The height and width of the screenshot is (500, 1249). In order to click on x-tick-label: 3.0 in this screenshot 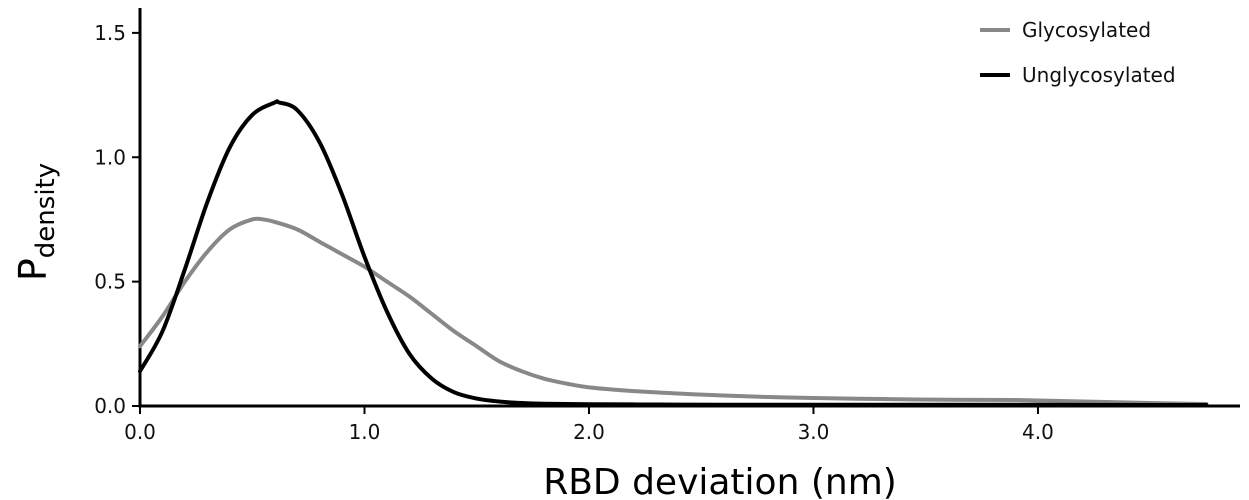, I will do `click(814, 432)`.